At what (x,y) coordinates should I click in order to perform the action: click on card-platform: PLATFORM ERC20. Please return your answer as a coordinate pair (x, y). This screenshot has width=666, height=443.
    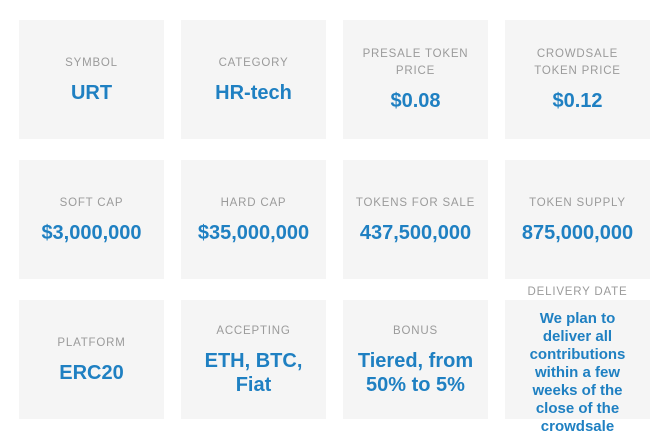
    Looking at the image, I should click on (91, 359).